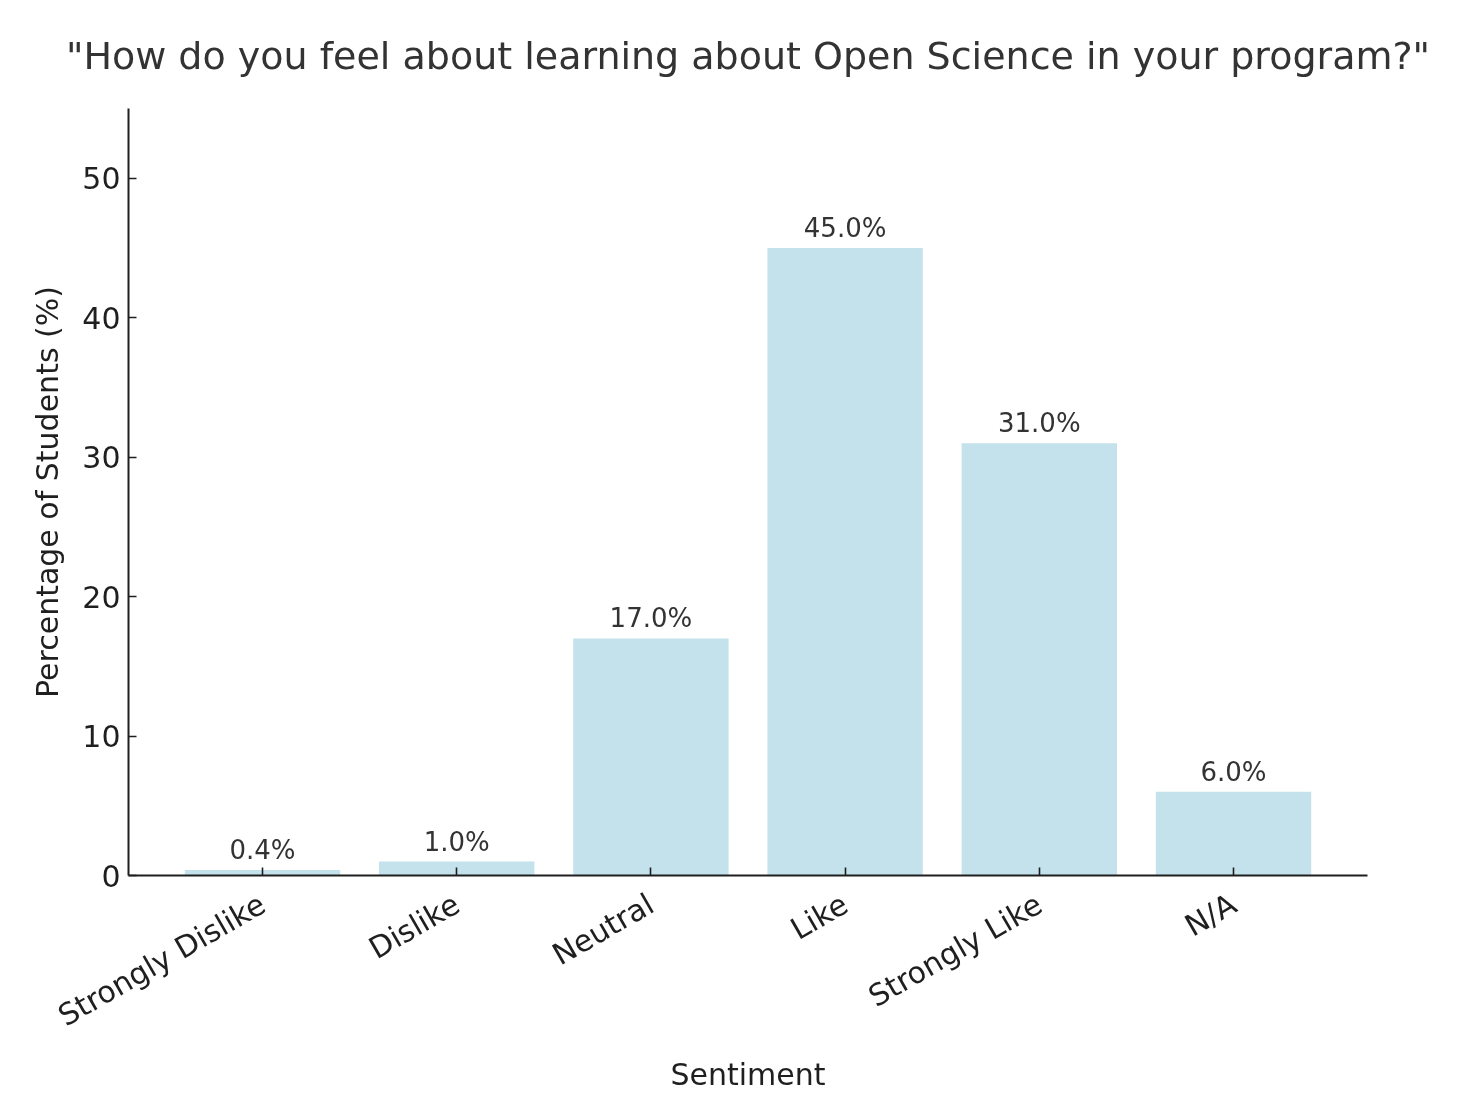 The height and width of the screenshot is (1107, 1463). What do you see at coordinates (101, 458) in the screenshot?
I see `y-tick-label: 30` at bounding box center [101, 458].